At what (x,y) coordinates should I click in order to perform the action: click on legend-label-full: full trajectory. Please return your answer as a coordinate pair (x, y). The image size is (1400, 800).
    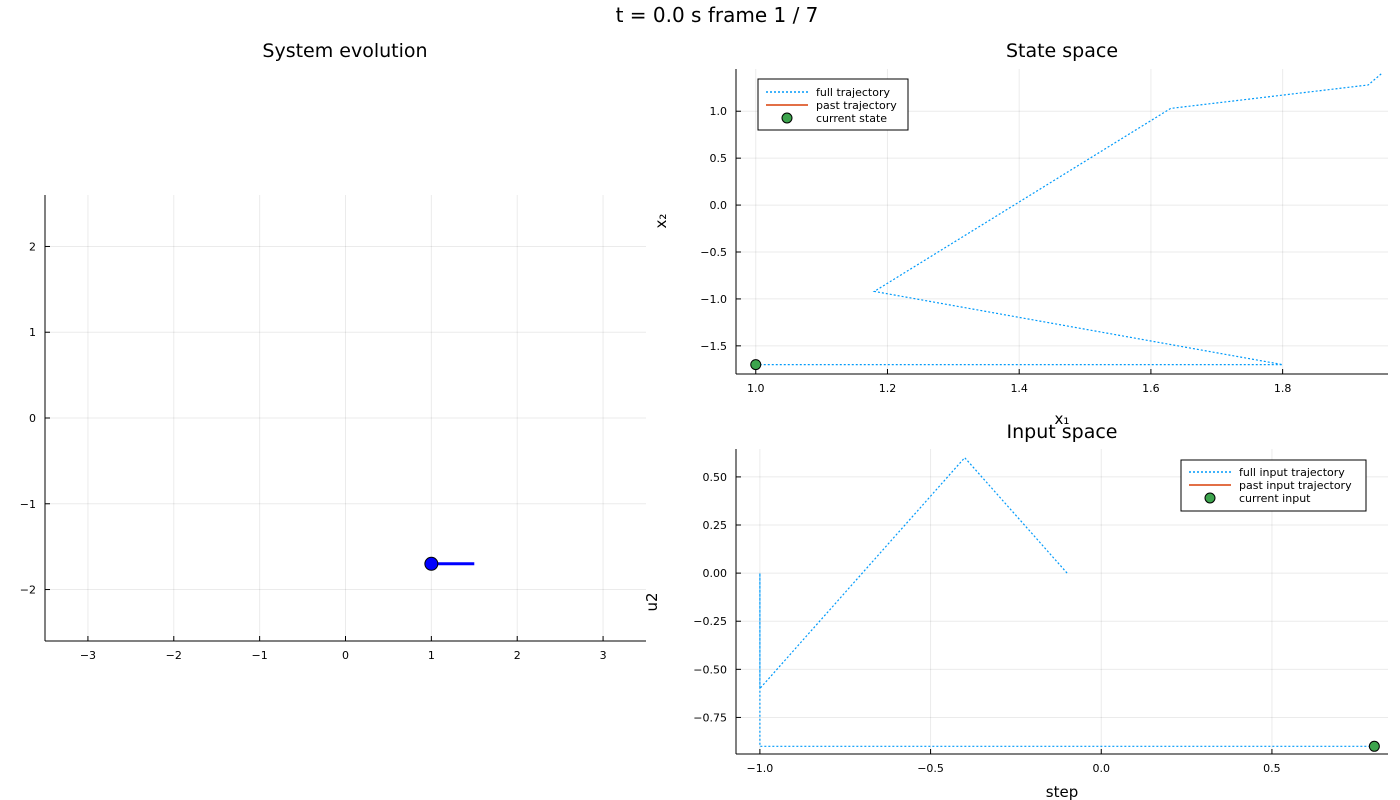
    Looking at the image, I should click on (853, 92).